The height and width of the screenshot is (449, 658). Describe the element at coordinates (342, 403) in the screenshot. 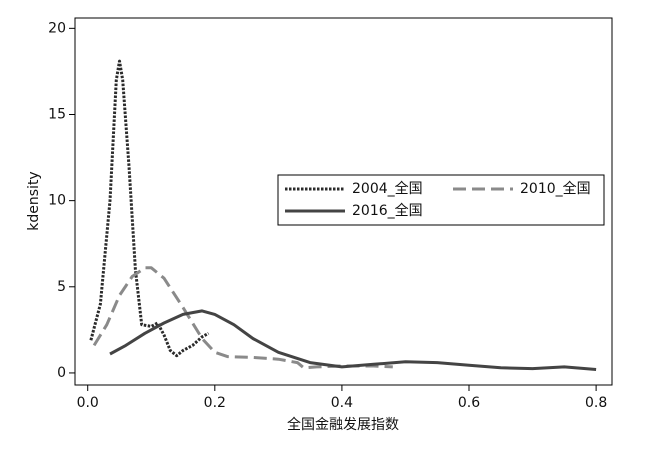

I see `x-tick-label: 0.4` at that location.